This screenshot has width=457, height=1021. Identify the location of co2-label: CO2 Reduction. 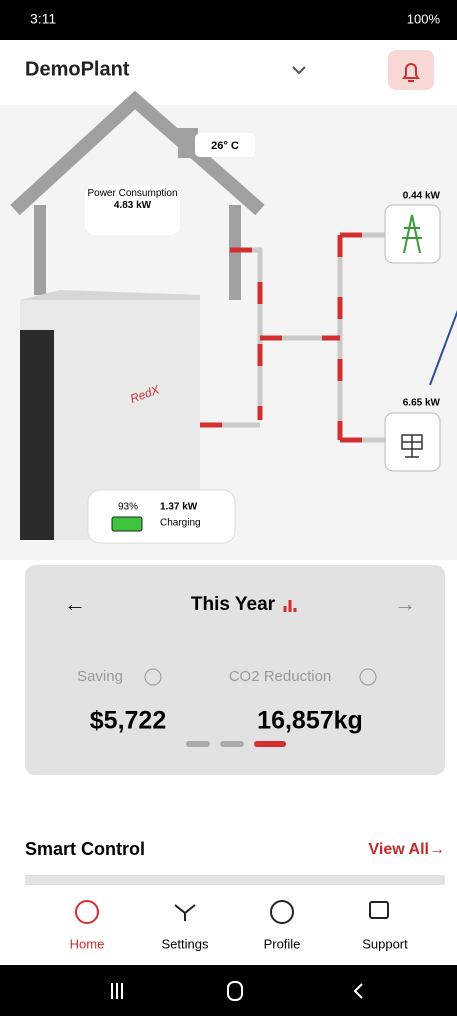
(280, 676).